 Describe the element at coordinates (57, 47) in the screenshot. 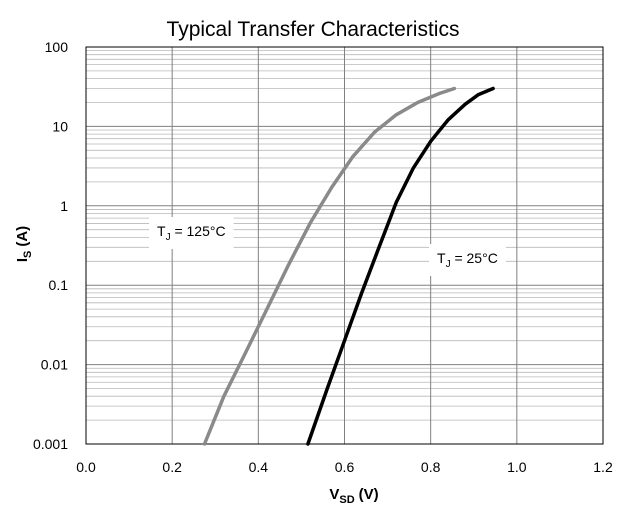

I see `y-tick-label: 100` at that location.